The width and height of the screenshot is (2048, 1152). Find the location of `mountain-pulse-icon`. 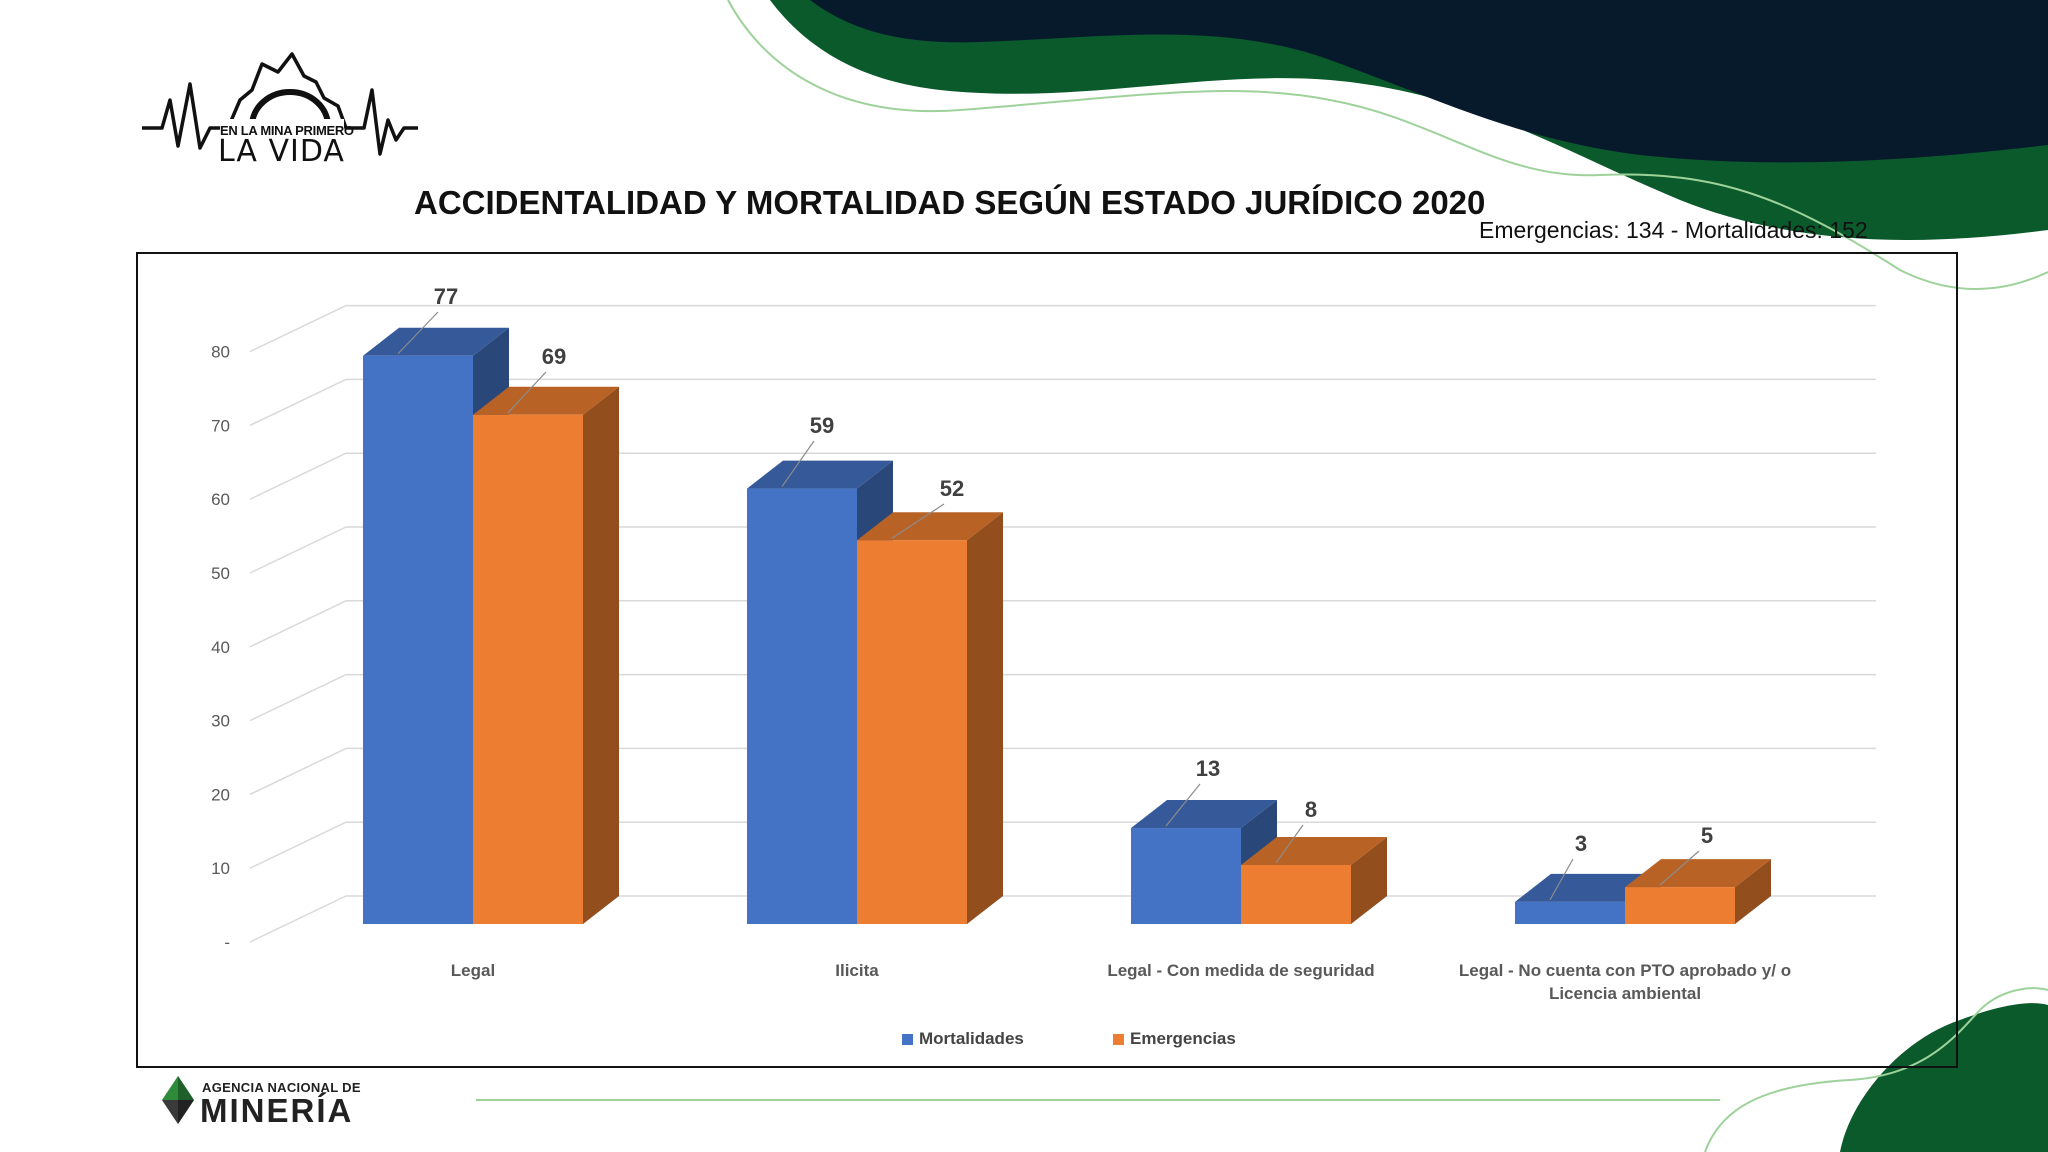

mountain-pulse-icon is located at coordinates (280, 104).